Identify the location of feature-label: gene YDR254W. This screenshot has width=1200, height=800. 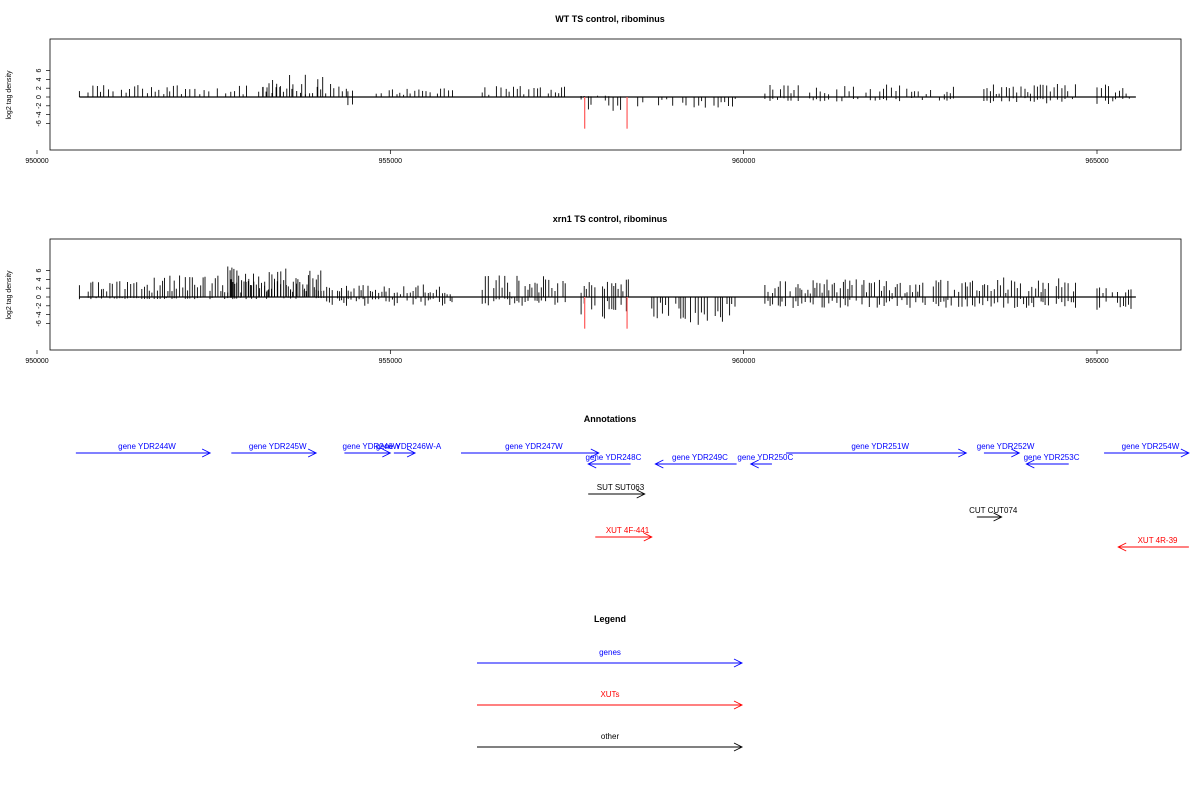
(1151, 446).